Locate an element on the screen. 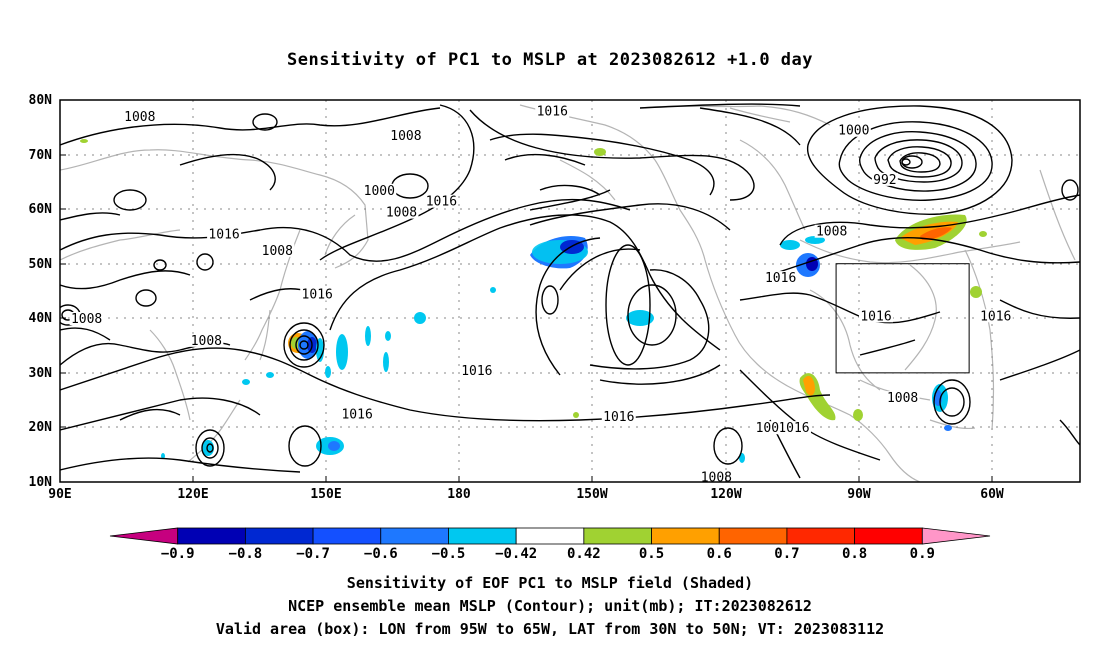 The width and height of the screenshot is (1100, 650). colorbar-tick-label: −0.8 is located at coordinates (246, 554).